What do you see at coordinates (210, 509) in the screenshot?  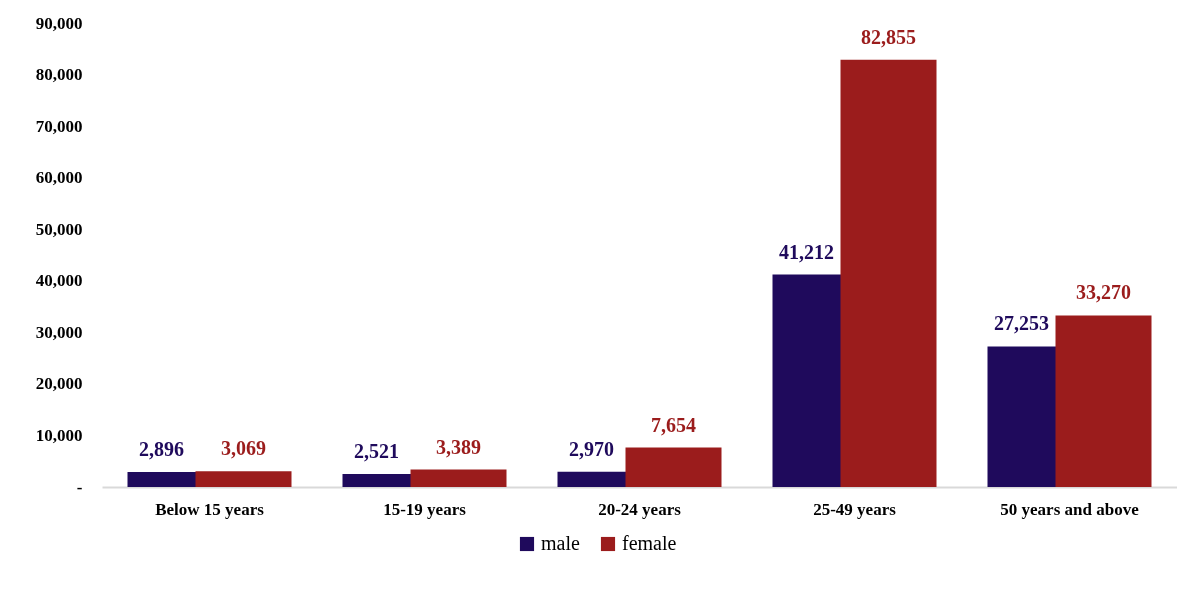 I see `x-tick-label: Below 15 years` at bounding box center [210, 509].